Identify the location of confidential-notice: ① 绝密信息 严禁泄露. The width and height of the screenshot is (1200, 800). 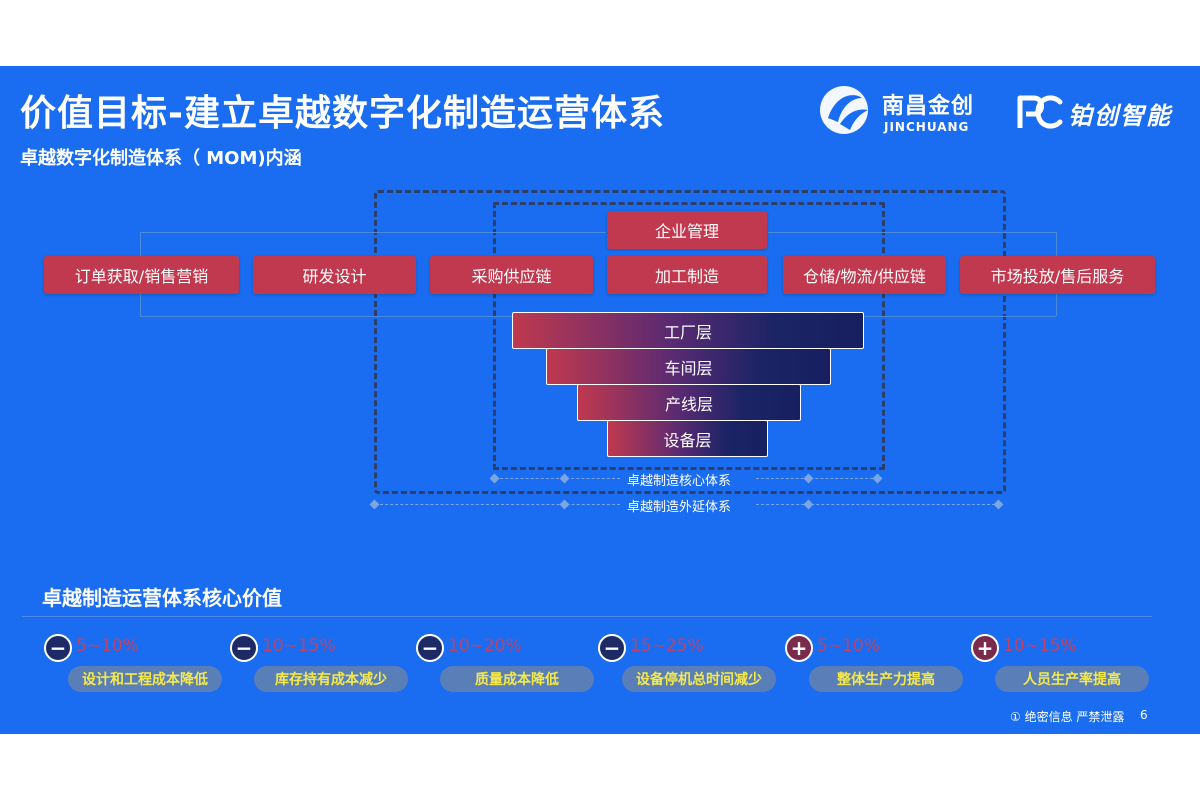
(1067, 717).